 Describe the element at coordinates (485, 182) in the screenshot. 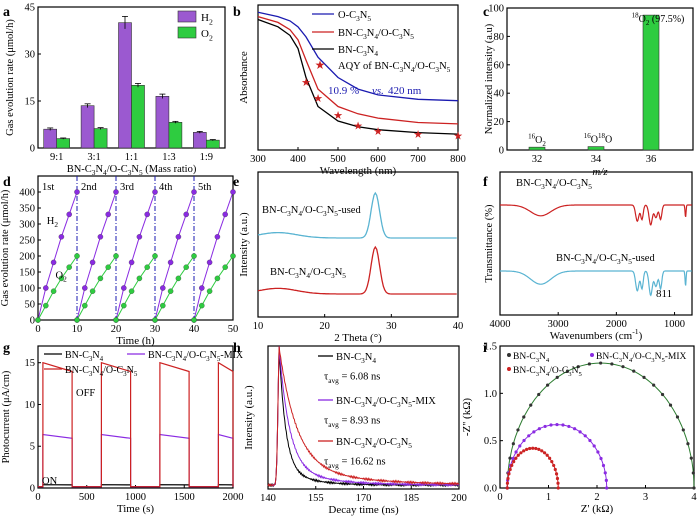

I see `panel-letter-f: f` at that location.